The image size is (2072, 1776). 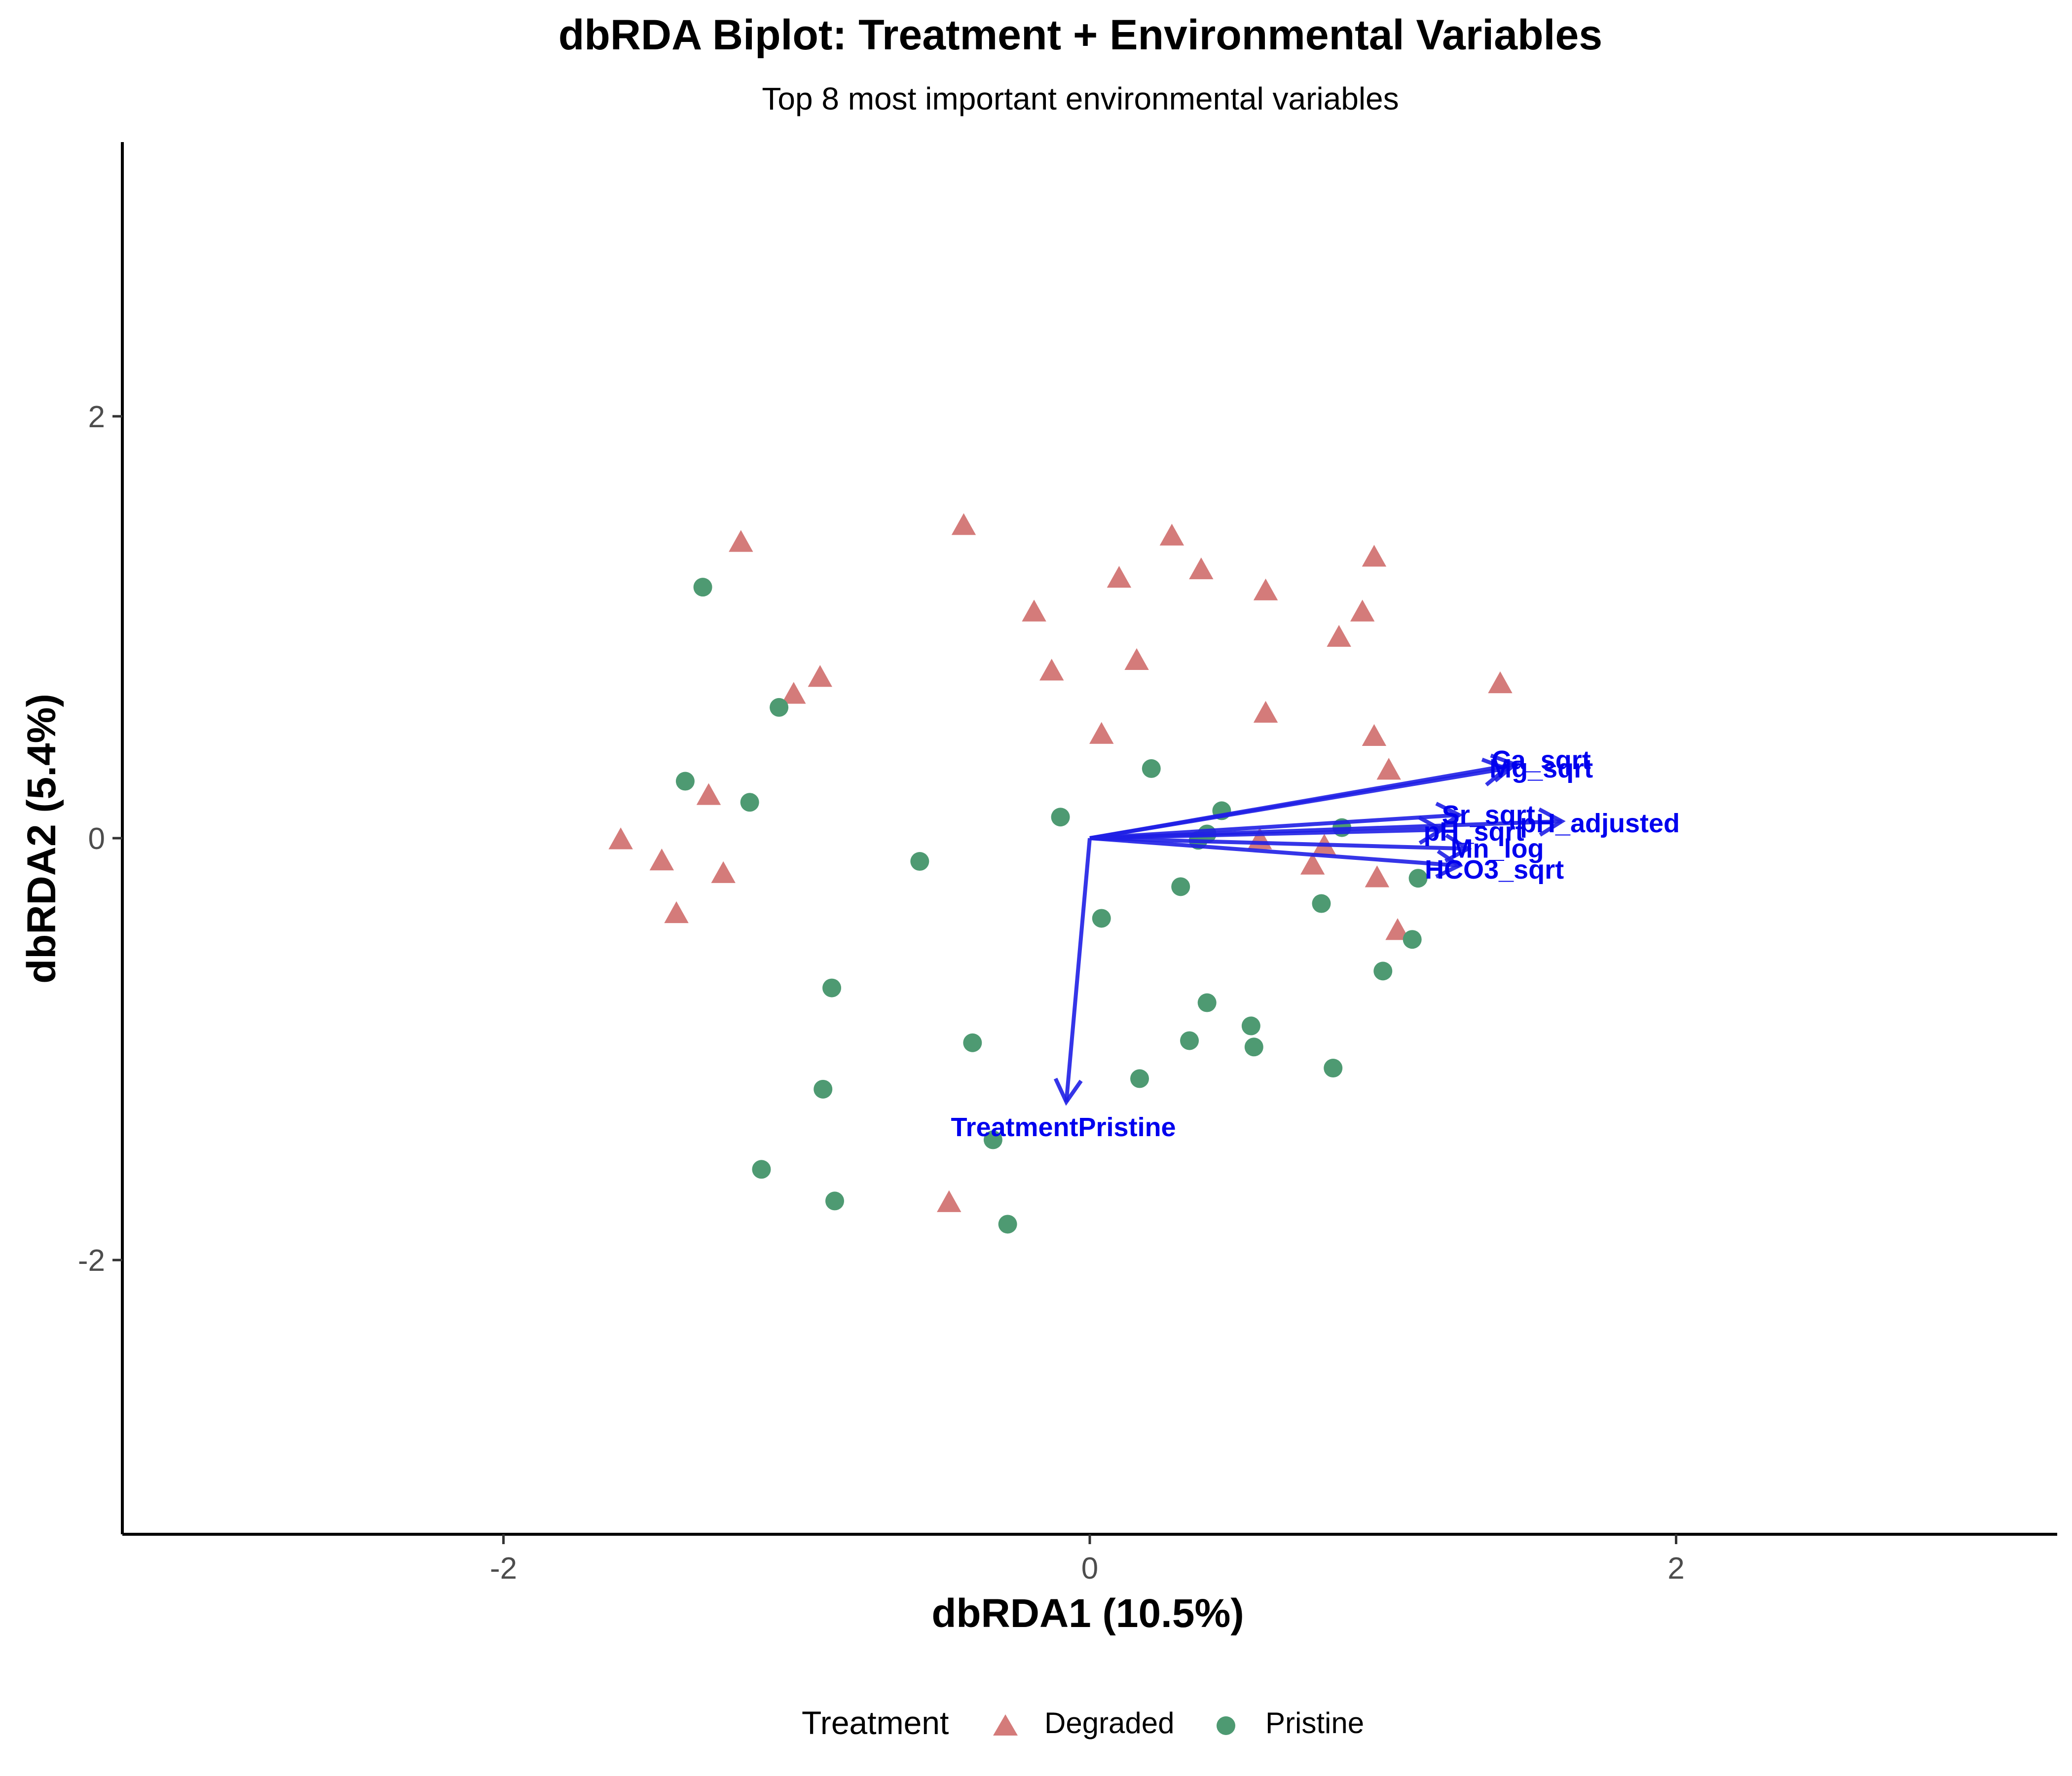 What do you see at coordinates (97, 839) in the screenshot?
I see `y-tick-label: 0` at bounding box center [97, 839].